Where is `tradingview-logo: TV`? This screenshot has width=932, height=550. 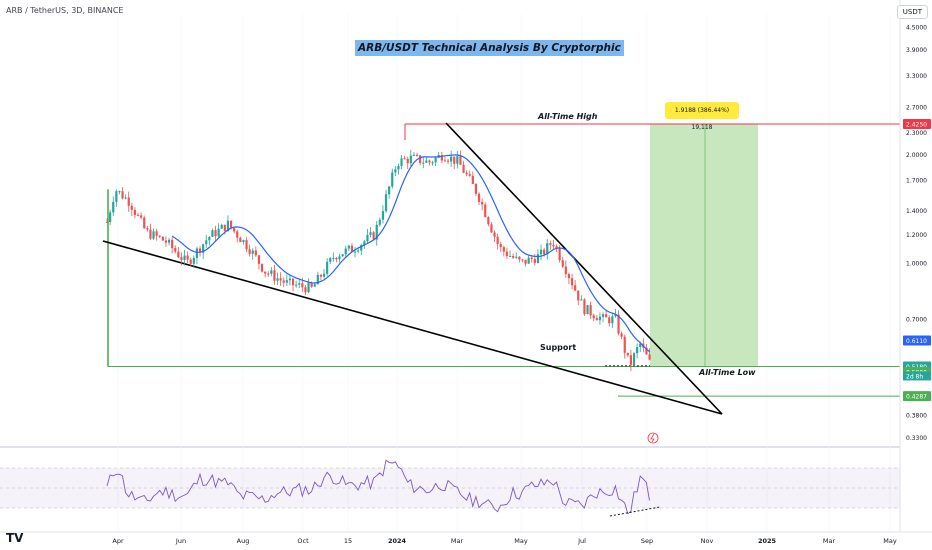 tradingview-logo: TV is located at coordinates (15, 538).